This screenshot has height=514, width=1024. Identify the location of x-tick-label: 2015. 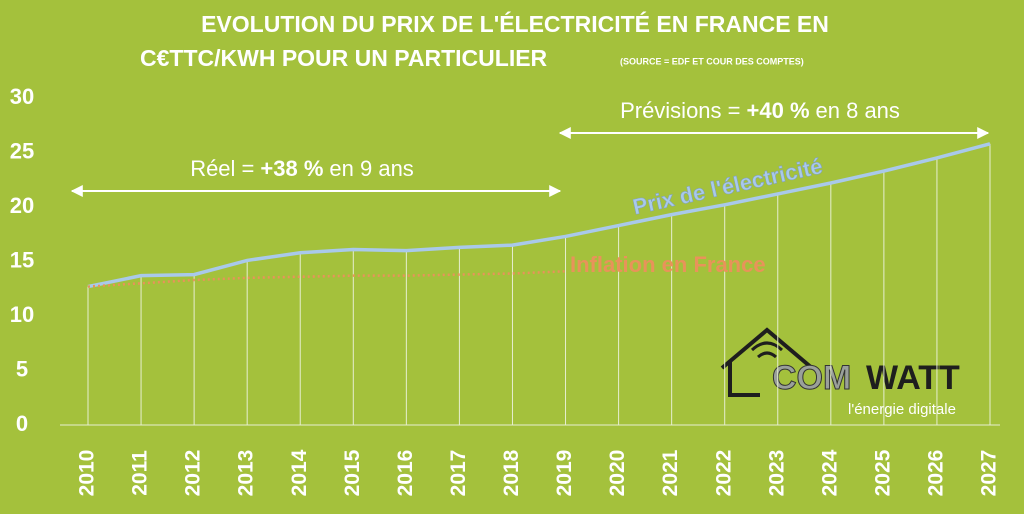
(352, 472).